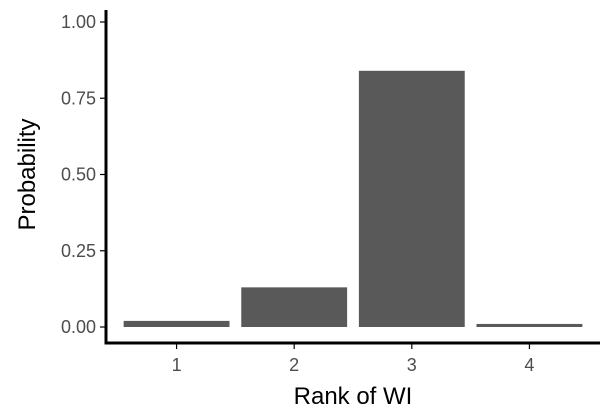  Describe the element at coordinates (78, 251) in the screenshot. I see `y-tick-label: 0.25` at that location.